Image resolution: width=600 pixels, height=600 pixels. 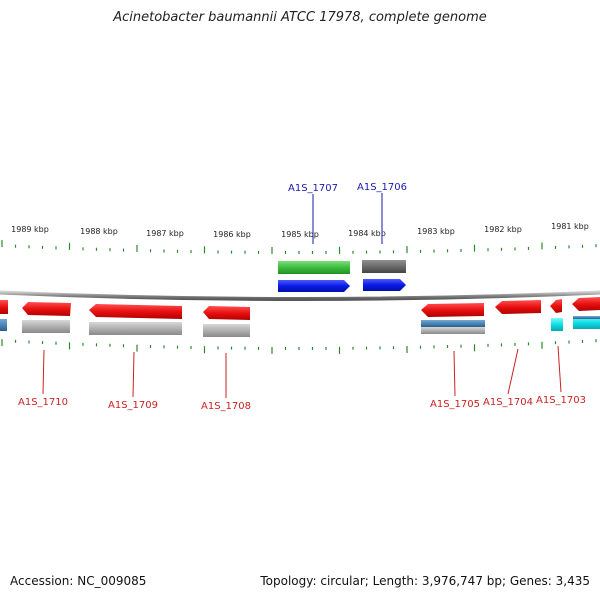 I want to click on gene-a1s-1703-cds, so click(x=557, y=324).